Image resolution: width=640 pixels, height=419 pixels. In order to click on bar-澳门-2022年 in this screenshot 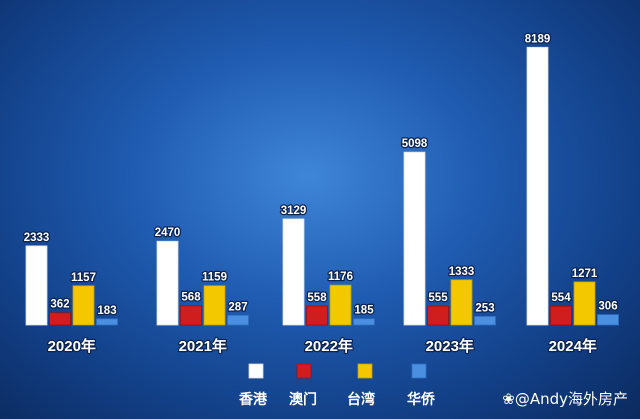, I will do `click(317, 315)`.